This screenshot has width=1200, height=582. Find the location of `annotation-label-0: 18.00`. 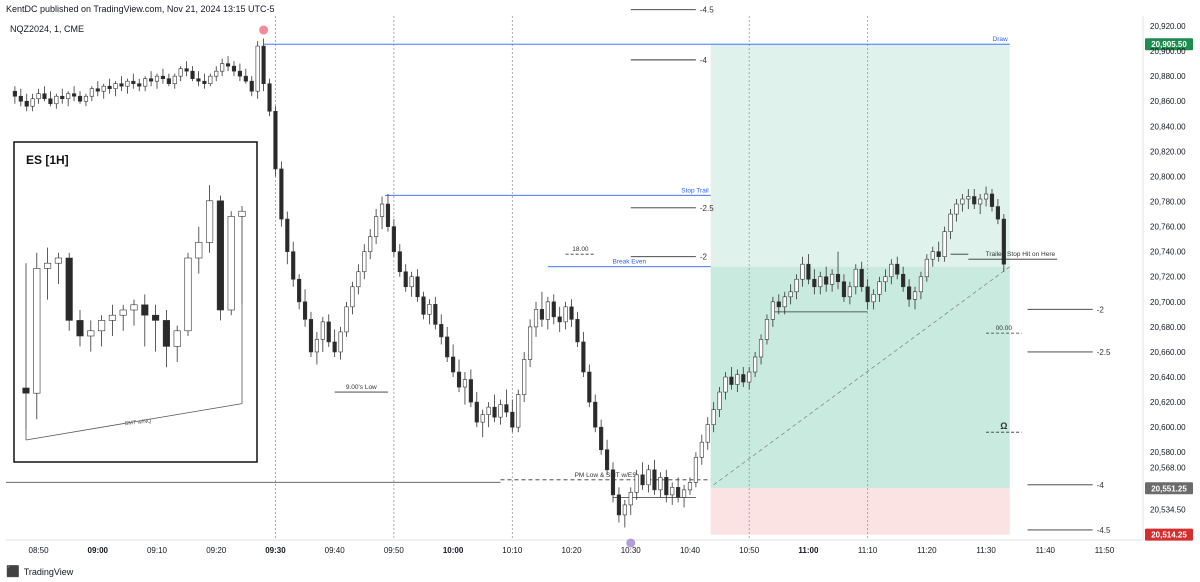

annotation-label-0: 18.00 is located at coordinates (580, 249).